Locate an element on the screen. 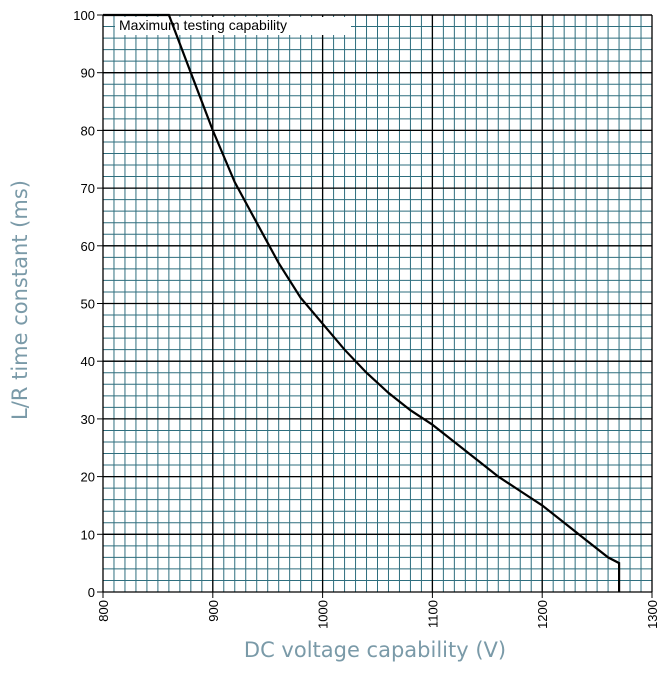 This screenshot has height=691, width=660. y-tick-label: 80 is located at coordinates (88, 130).